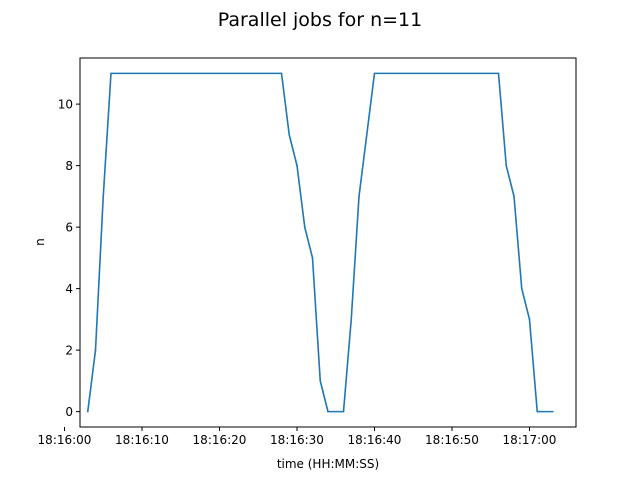  I want to click on y-tick-label: 6, so click(69, 228).